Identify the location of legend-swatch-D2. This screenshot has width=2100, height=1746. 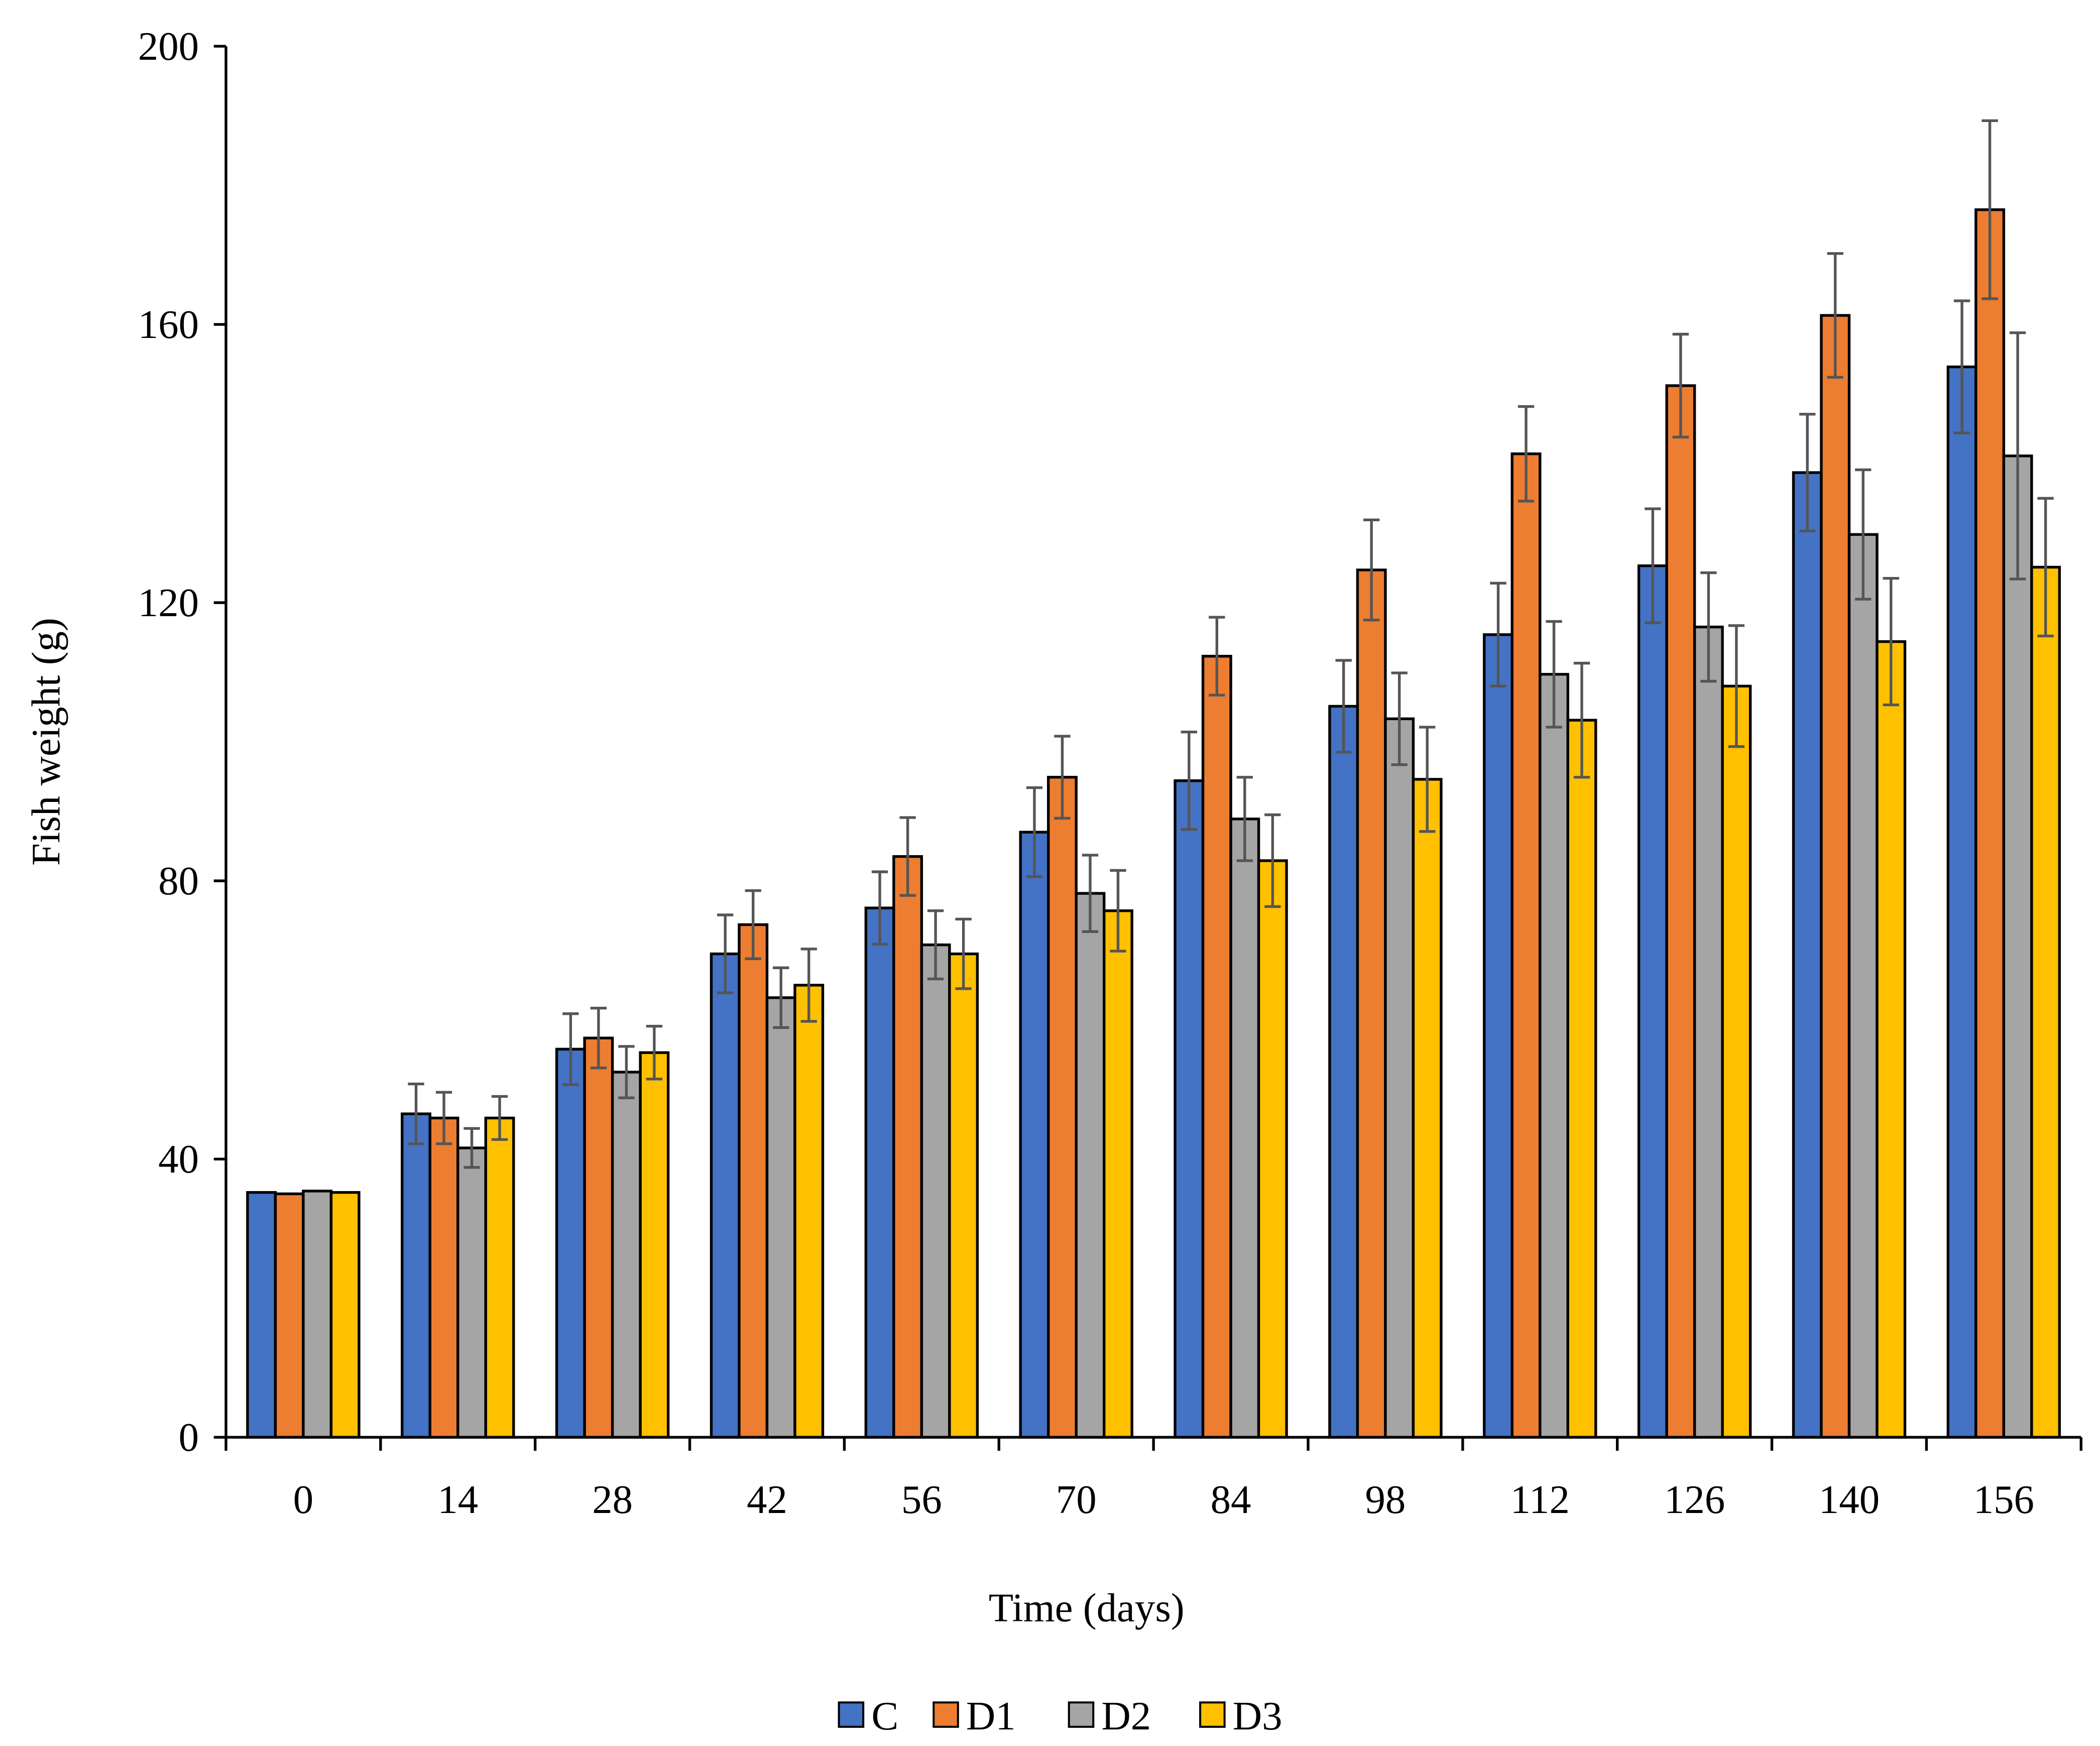
(1081, 1714).